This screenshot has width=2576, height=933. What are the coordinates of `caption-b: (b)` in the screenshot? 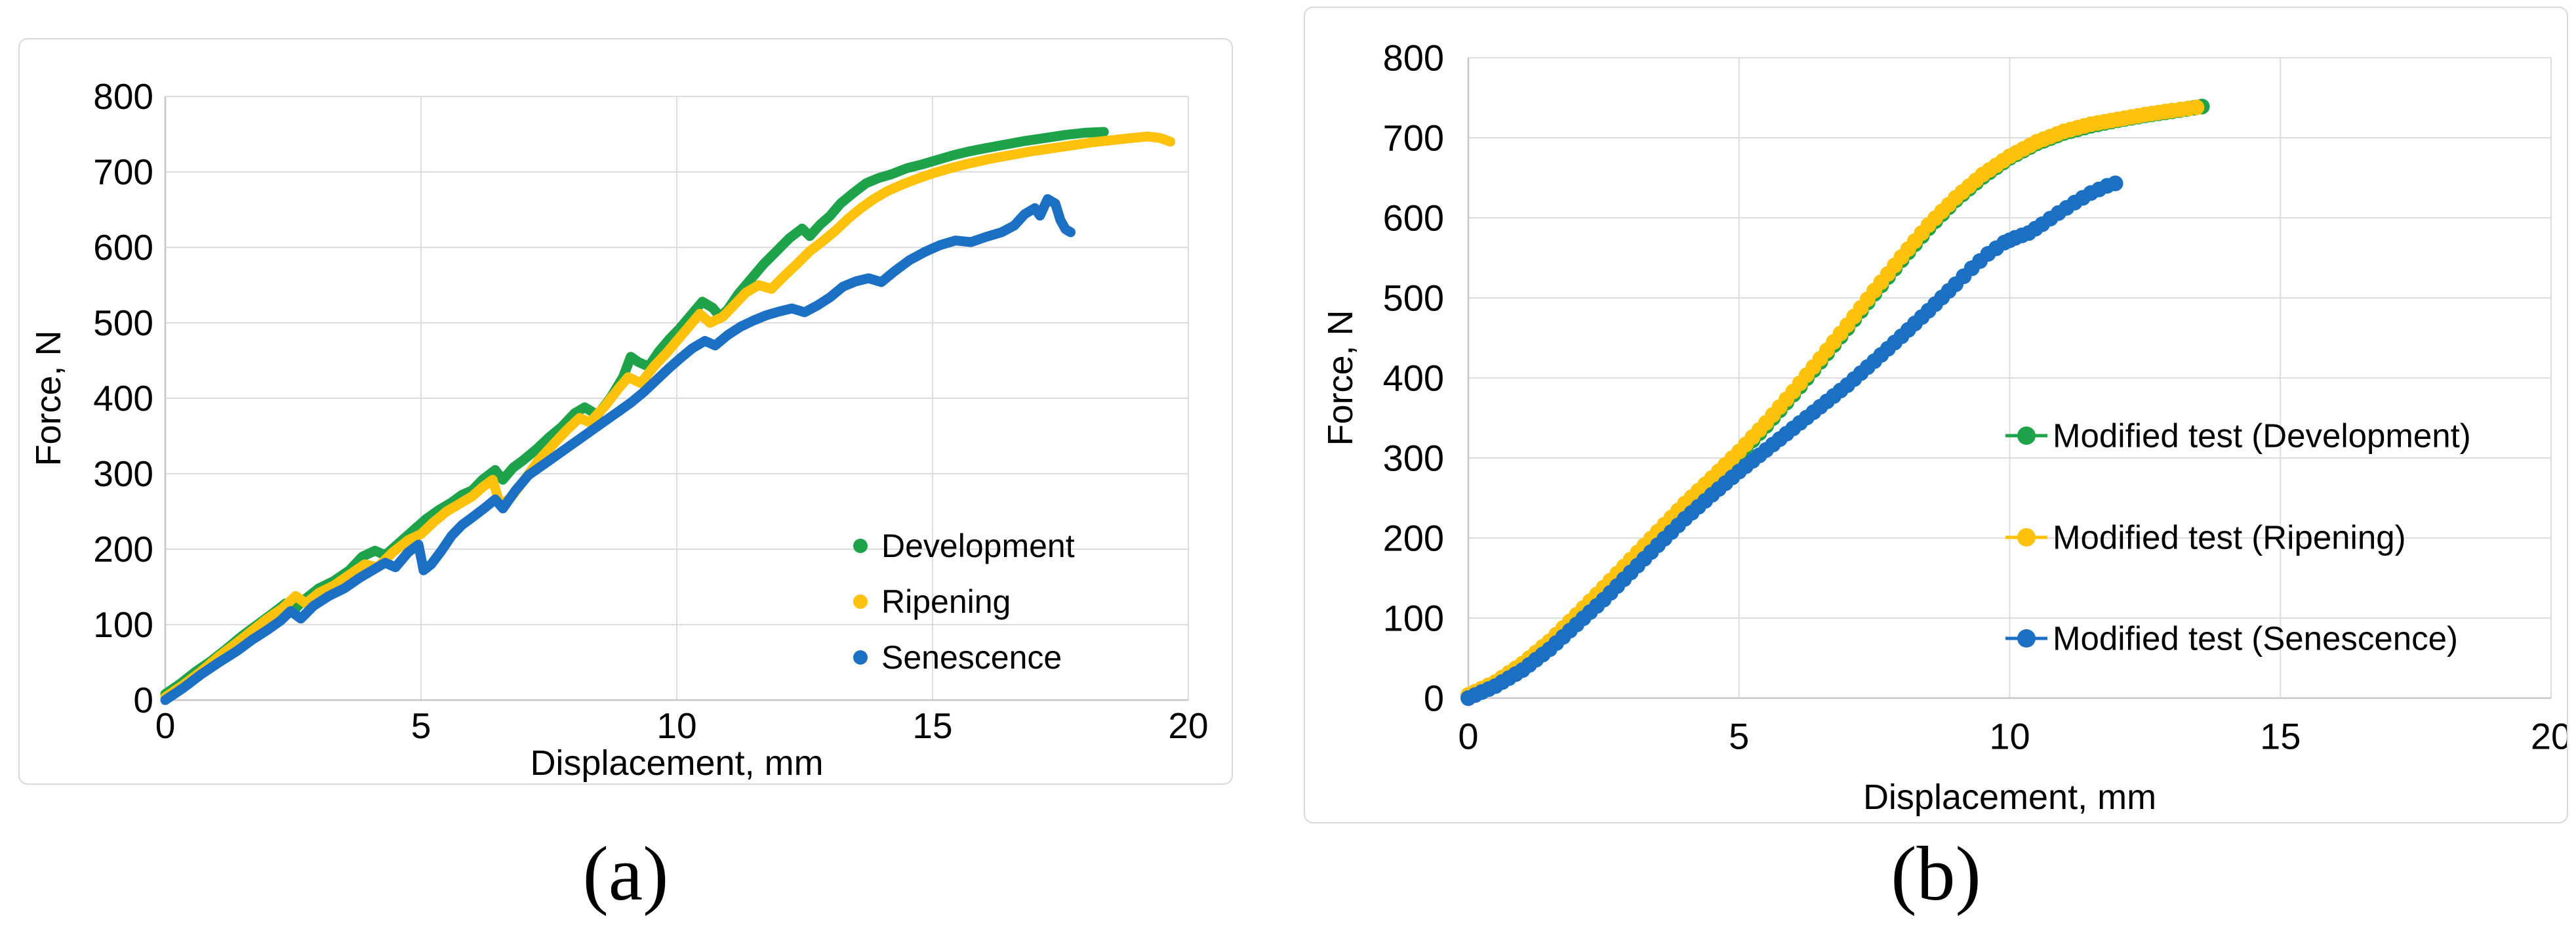 It's located at (1936, 874).